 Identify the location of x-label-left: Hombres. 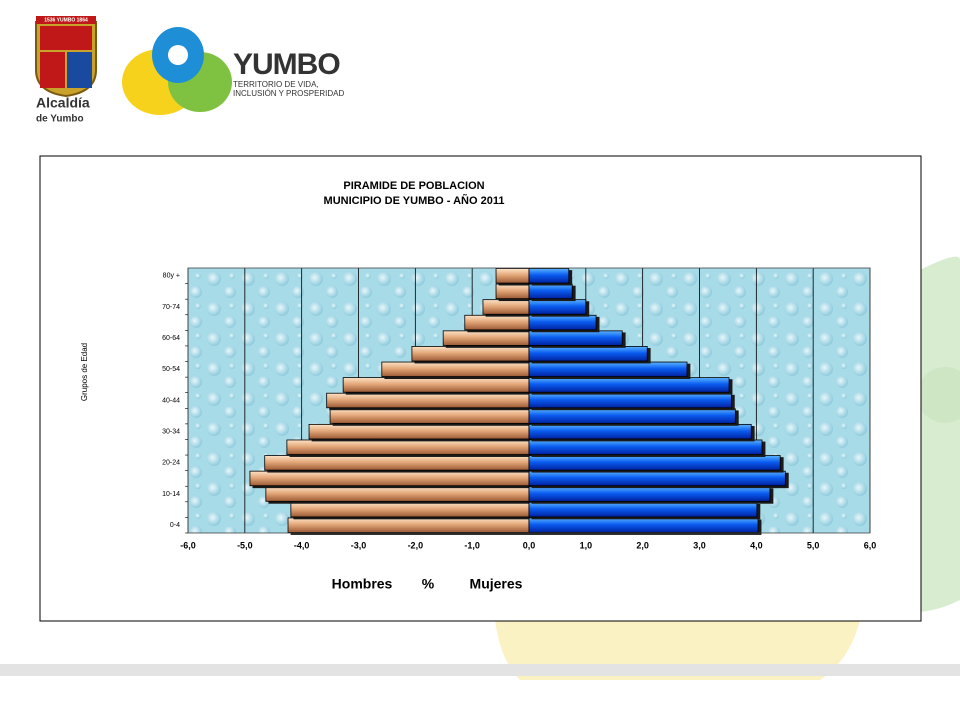
(362, 584).